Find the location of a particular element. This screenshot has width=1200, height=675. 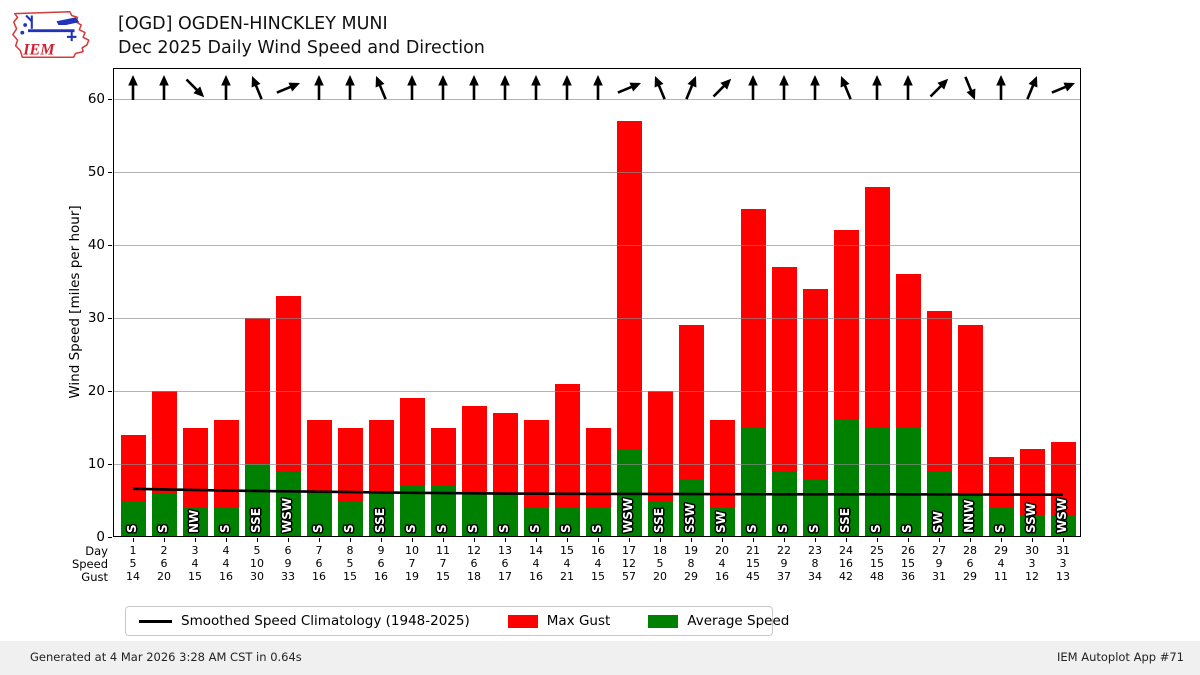

day-number: 17 is located at coordinates (629, 550).